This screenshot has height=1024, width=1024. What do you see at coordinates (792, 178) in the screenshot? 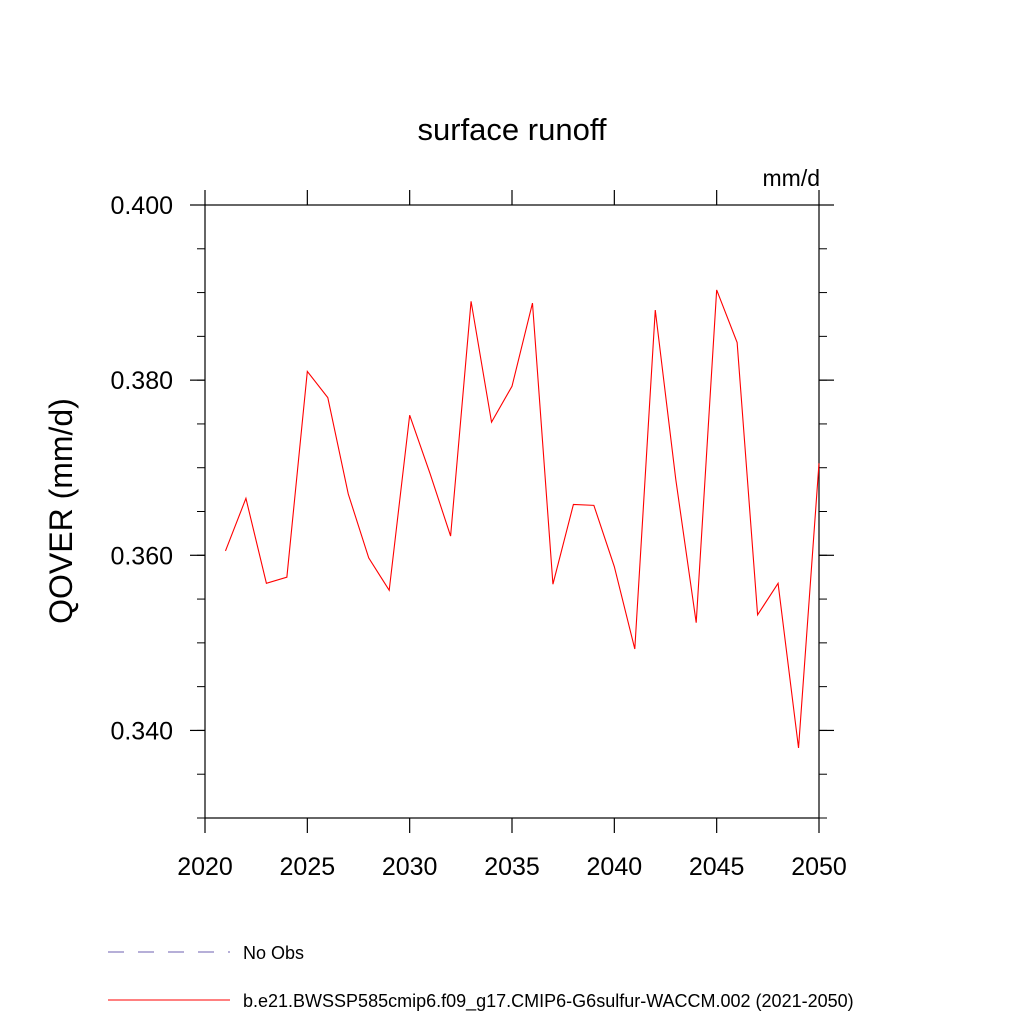
I see `units-label: mm/d` at bounding box center [792, 178].